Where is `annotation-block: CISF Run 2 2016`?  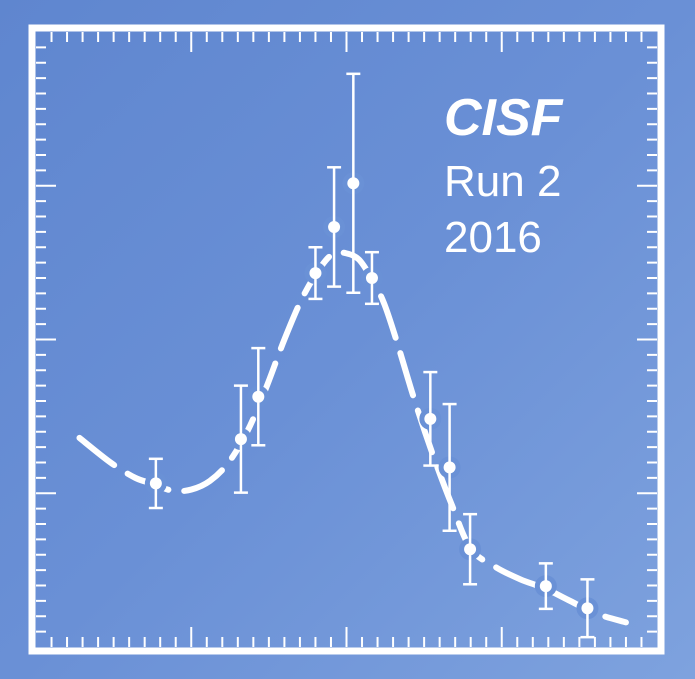 annotation-block: CISF Run 2 2016 is located at coordinates (504, 175).